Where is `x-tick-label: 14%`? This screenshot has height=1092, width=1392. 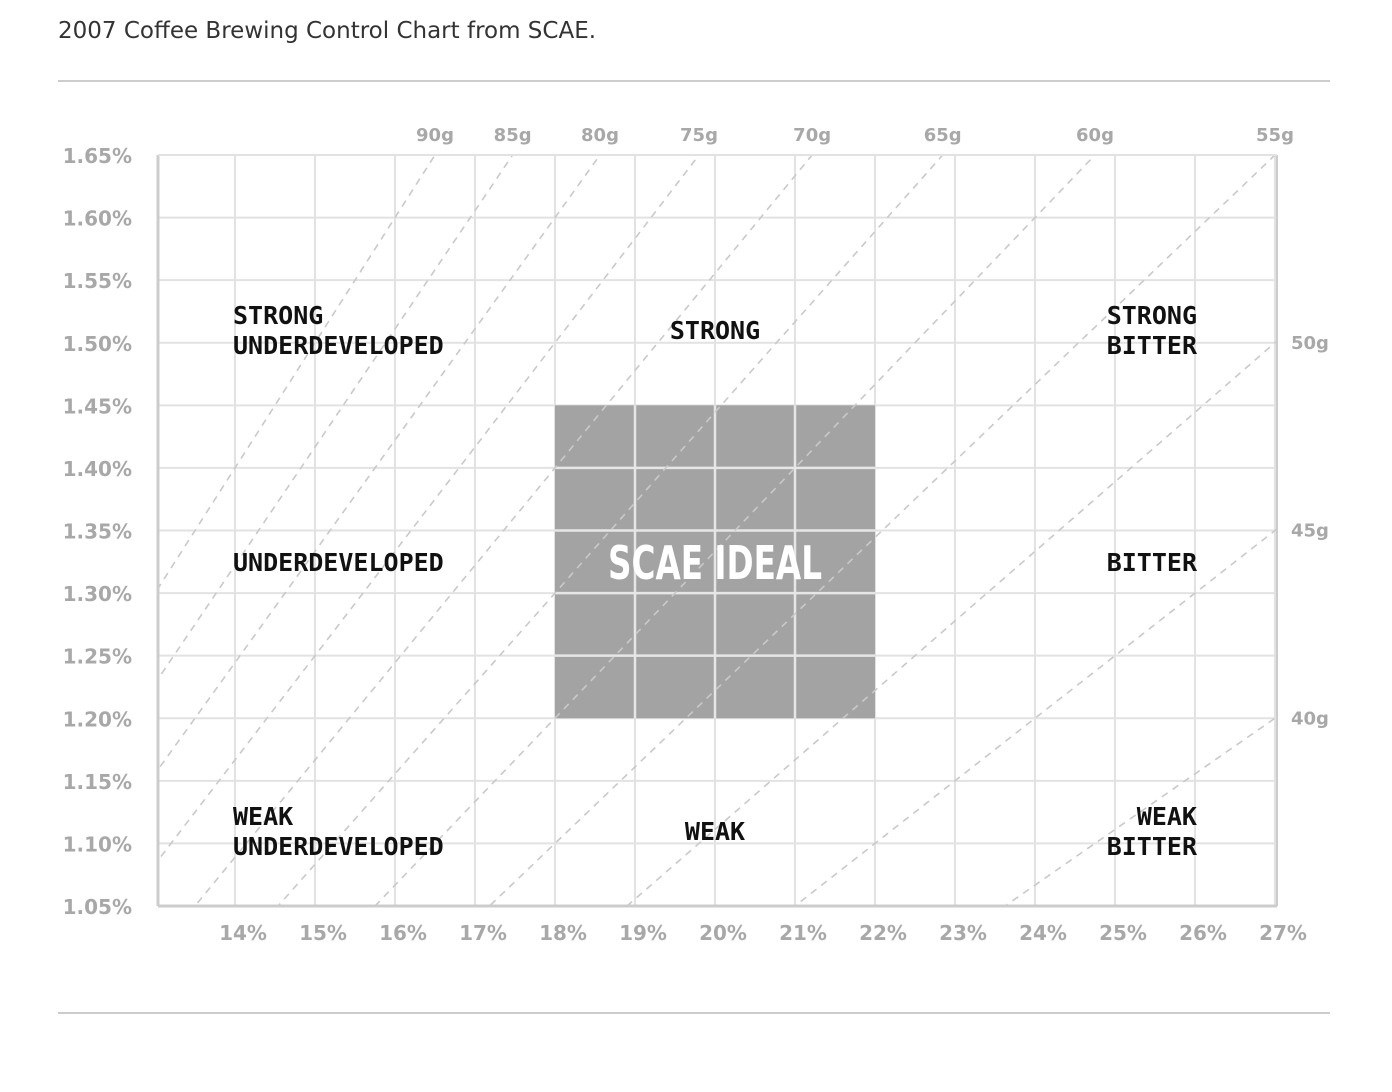 x-tick-label: 14% is located at coordinates (243, 933).